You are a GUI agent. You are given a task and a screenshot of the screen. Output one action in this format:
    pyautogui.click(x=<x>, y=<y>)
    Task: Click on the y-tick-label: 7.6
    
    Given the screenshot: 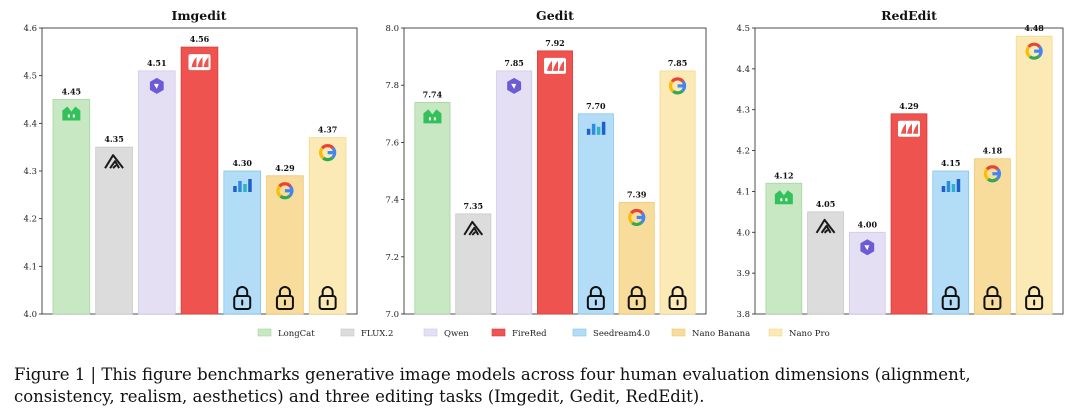 What is the action you would take?
    pyautogui.click(x=392, y=143)
    